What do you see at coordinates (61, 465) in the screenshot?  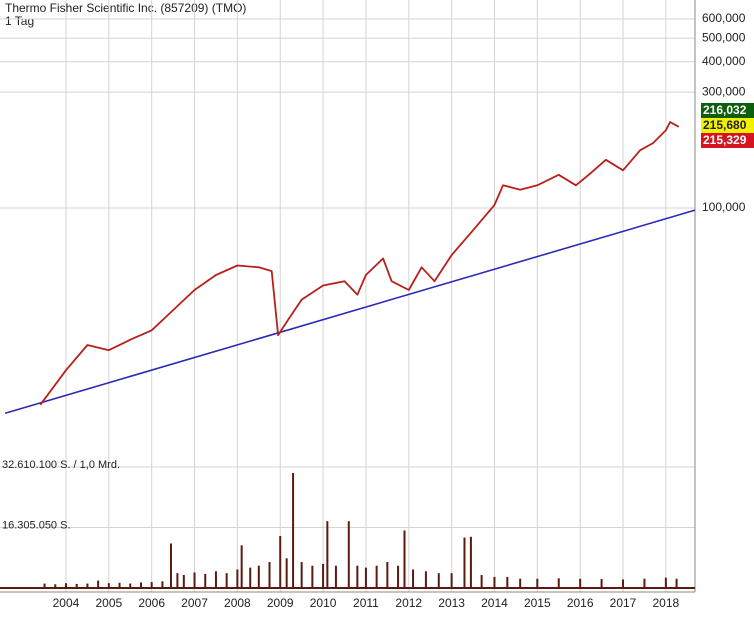 I see `volume-tick-label: 32.610.100 S. / 1,0 Mrd.` at bounding box center [61, 465].